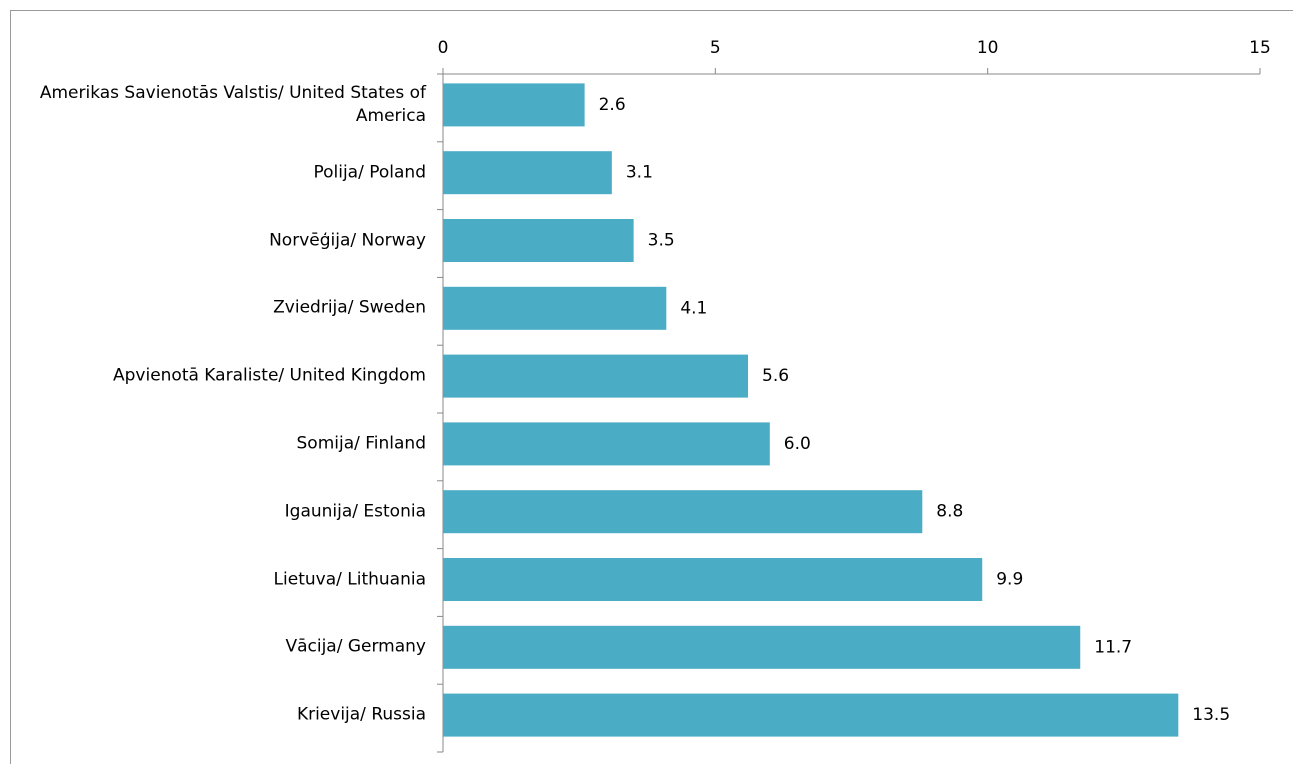 The image size is (1293, 764). I want to click on data-label: 3.1, so click(639, 173).